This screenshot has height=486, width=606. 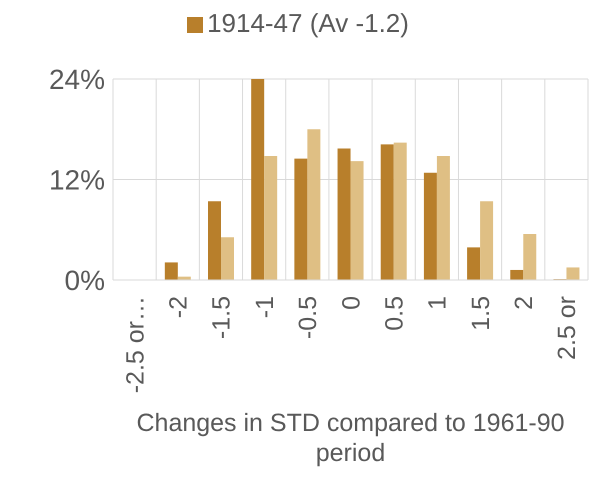 What do you see at coordinates (524, 303) in the screenshot?
I see `x-tick-label: 2` at bounding box center [524, 303].